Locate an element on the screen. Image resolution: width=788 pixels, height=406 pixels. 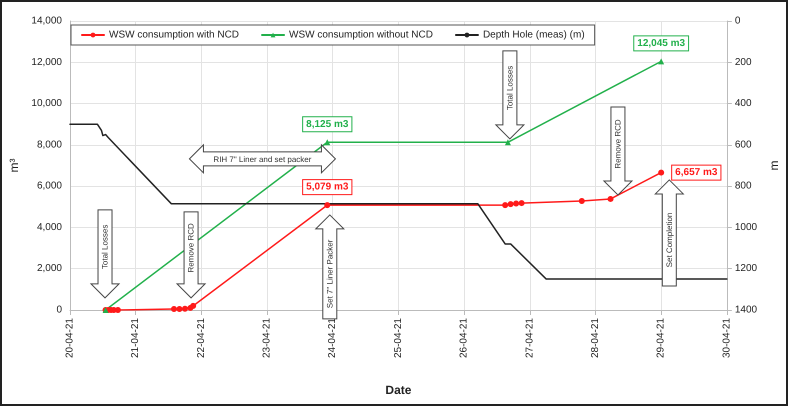
x-tick-label: 27-04-21 is located at coordinates (530, 338).